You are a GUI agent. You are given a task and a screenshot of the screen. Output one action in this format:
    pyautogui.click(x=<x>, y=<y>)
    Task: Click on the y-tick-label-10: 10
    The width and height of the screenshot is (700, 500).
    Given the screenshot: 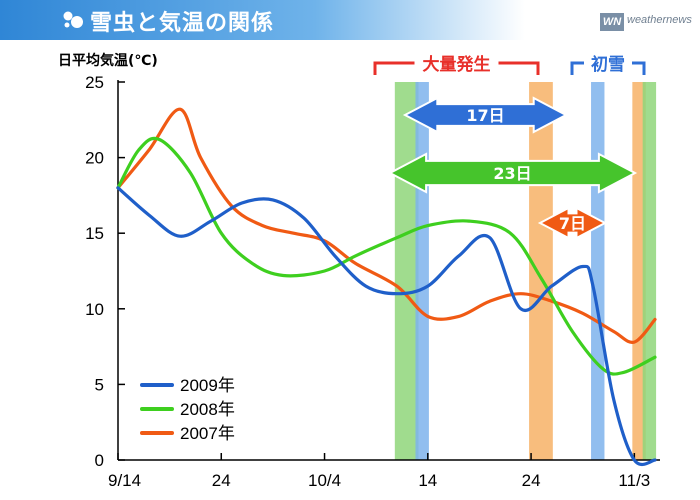 What is the action you would take?
    pyautogui.click(x=94, y=309)
    